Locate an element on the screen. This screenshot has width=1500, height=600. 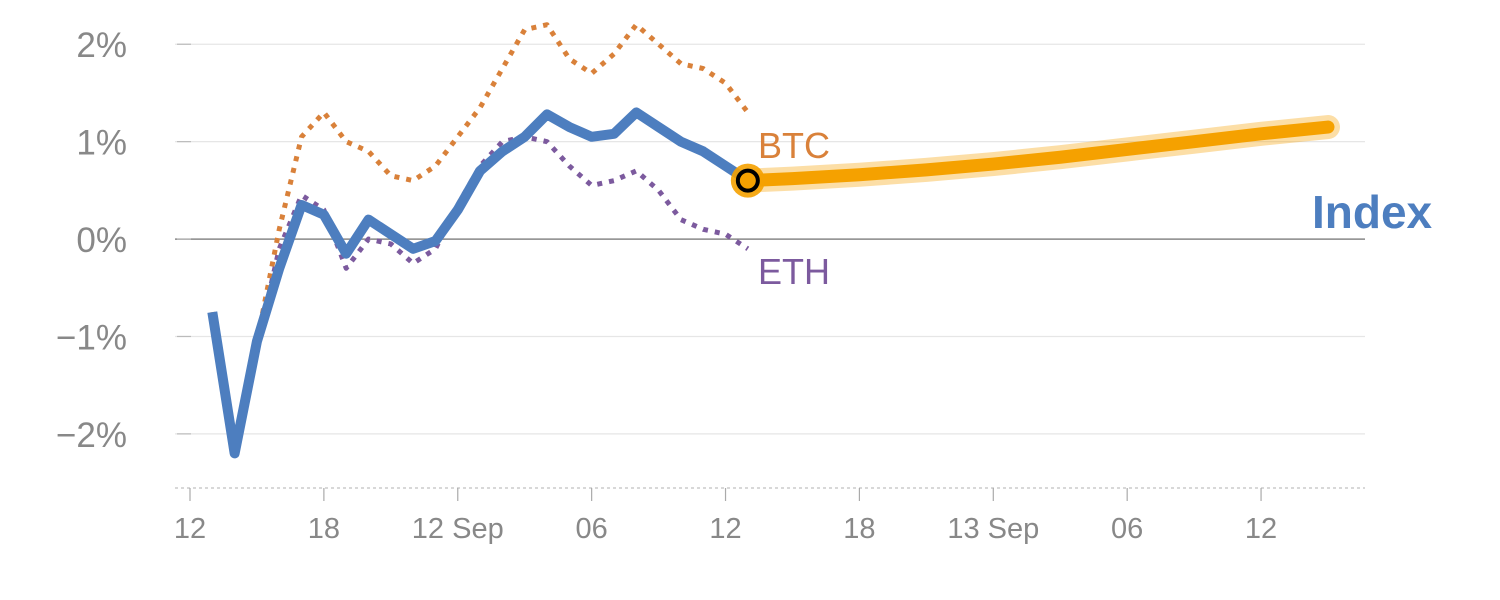
series-labels: BTC ETH Index is located at coordinates (1095, 208).